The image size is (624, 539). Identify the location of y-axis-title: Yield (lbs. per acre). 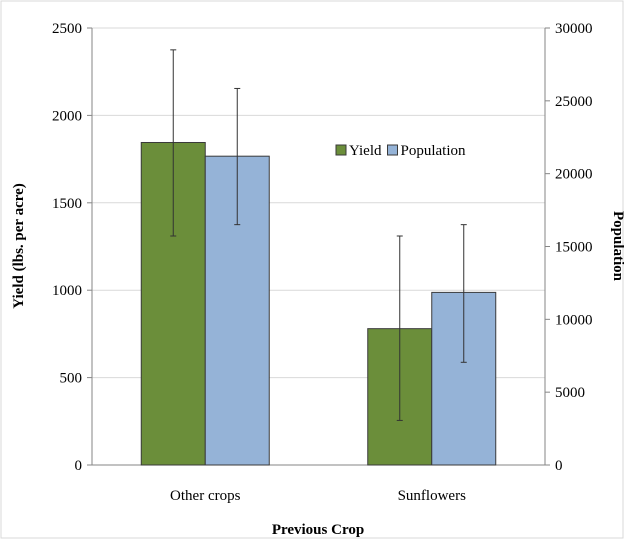
(19, 246).